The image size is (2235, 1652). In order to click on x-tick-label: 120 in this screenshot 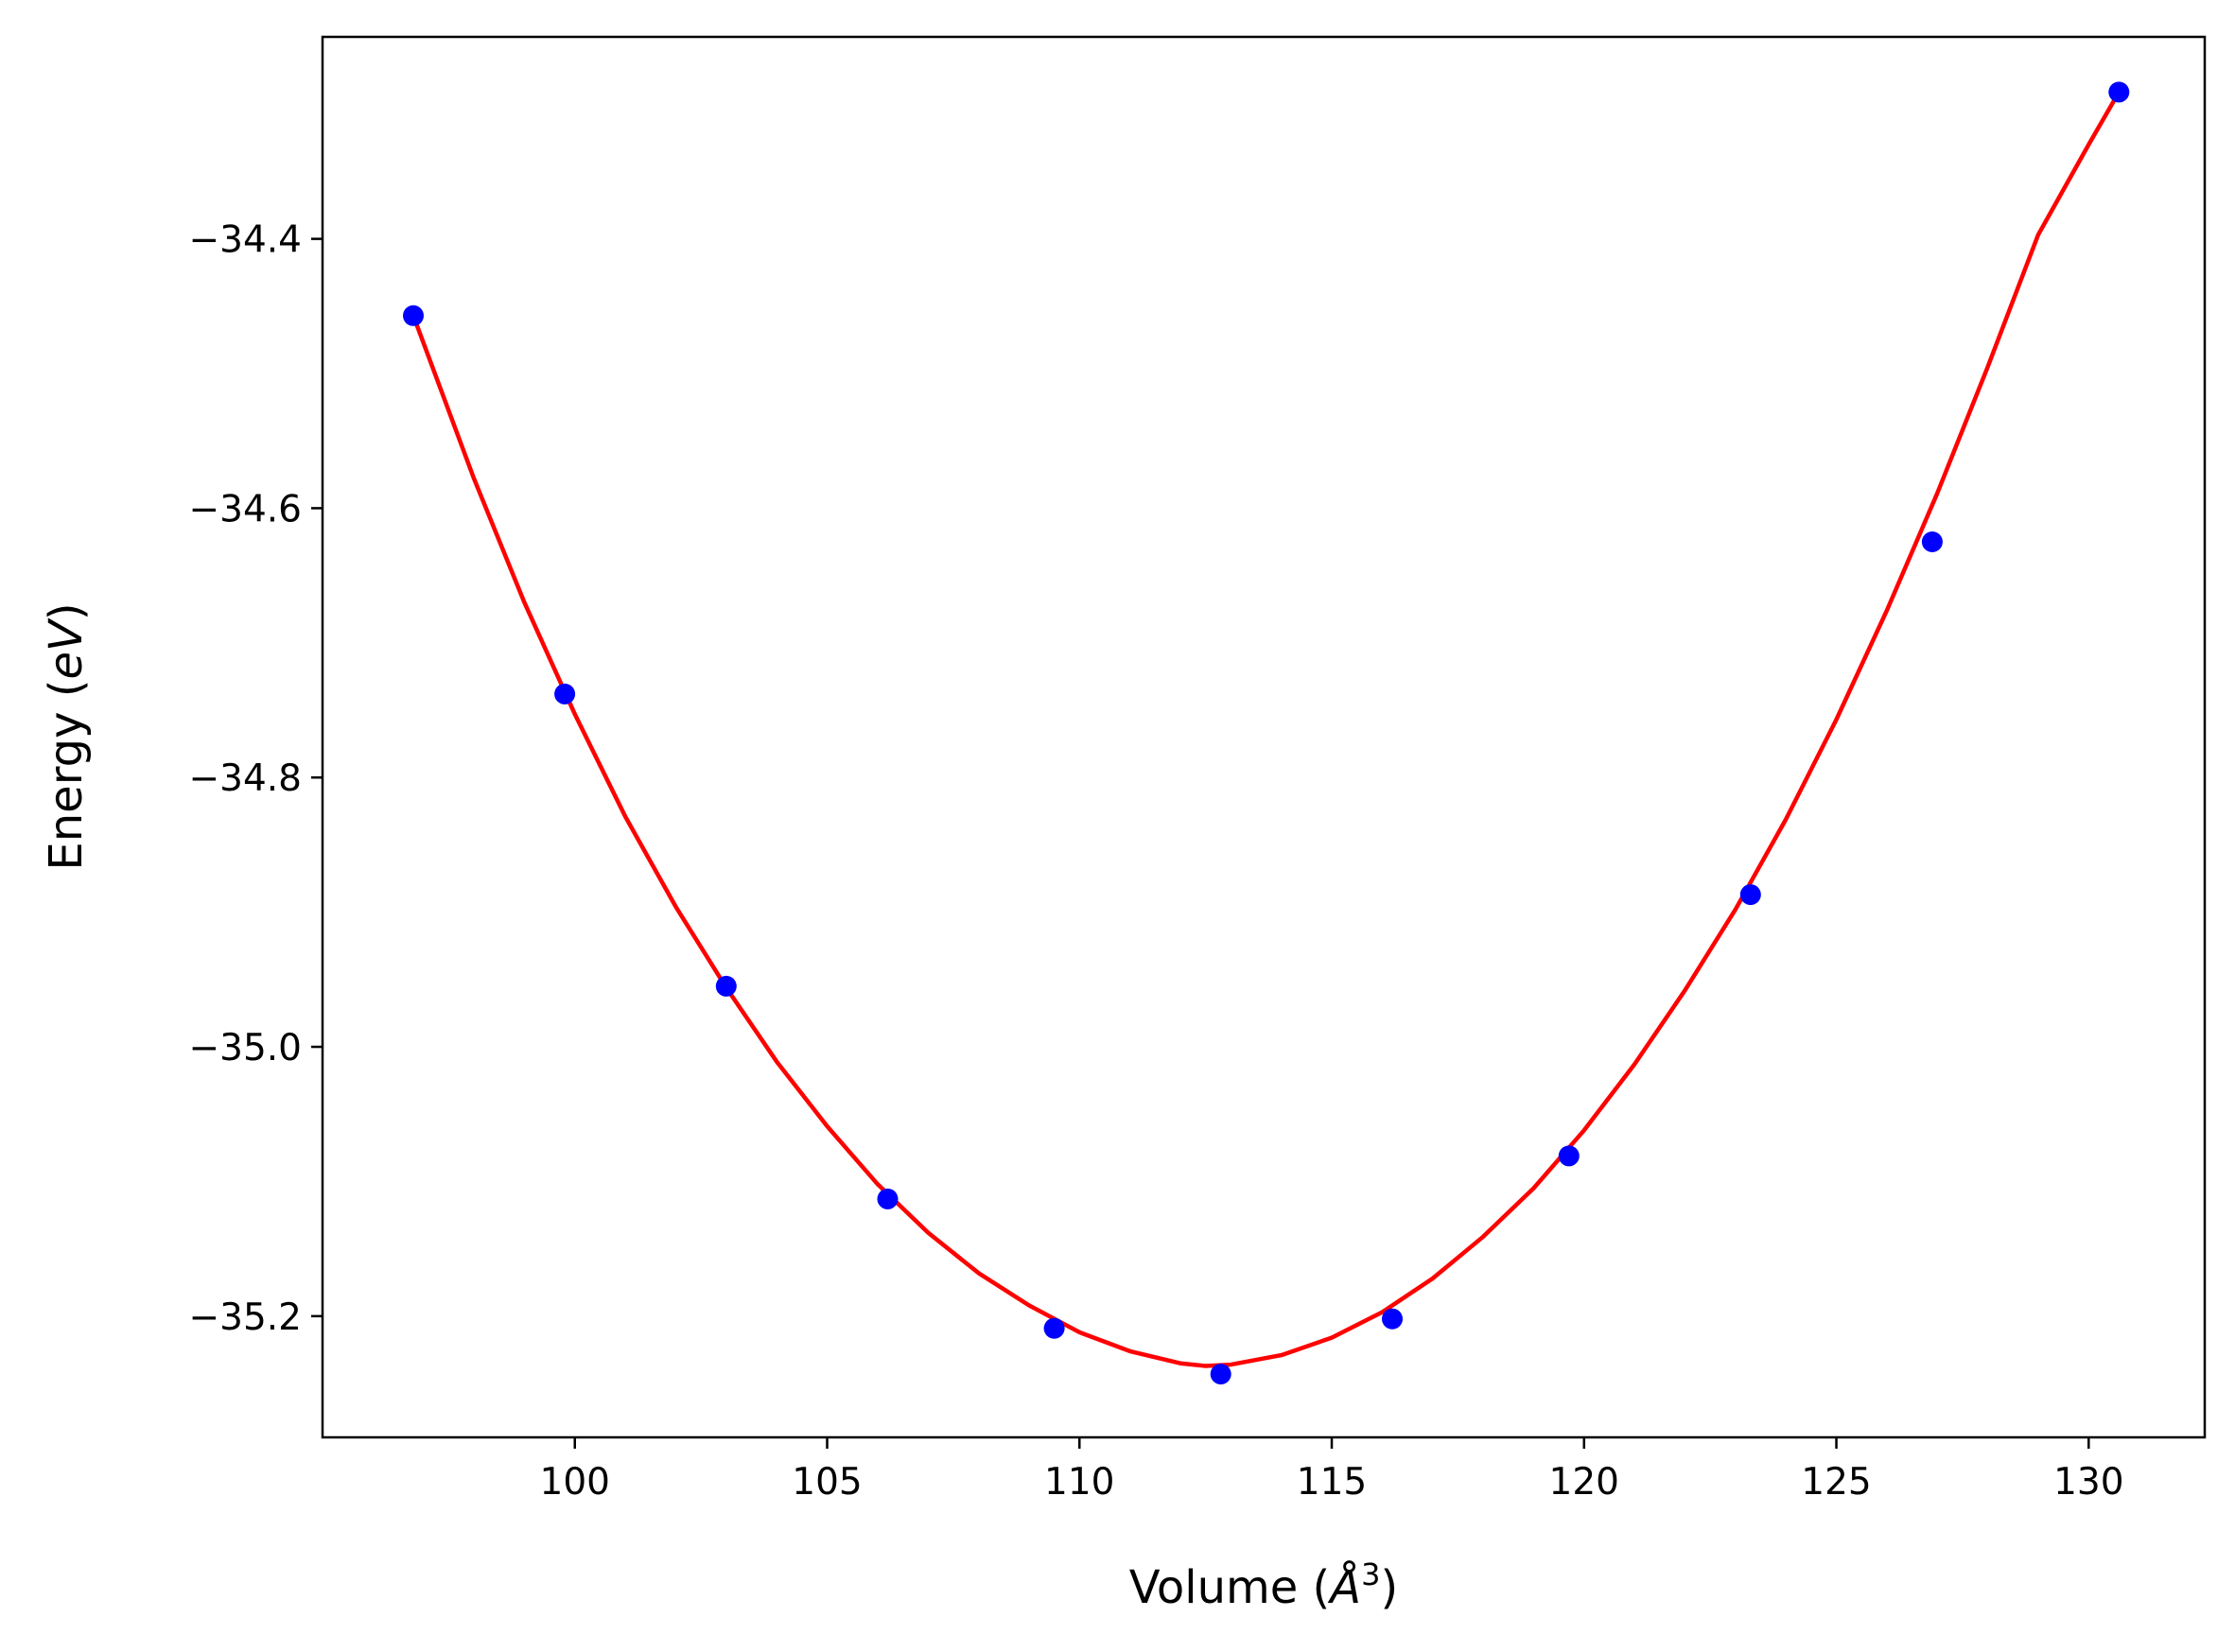, I will do `click(1584, 1483)`.